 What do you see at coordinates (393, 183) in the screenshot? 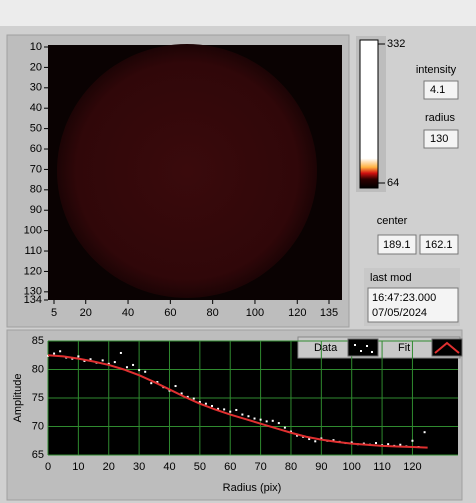
I see `colorbar-label: 64` at bounding box center [393, 183].